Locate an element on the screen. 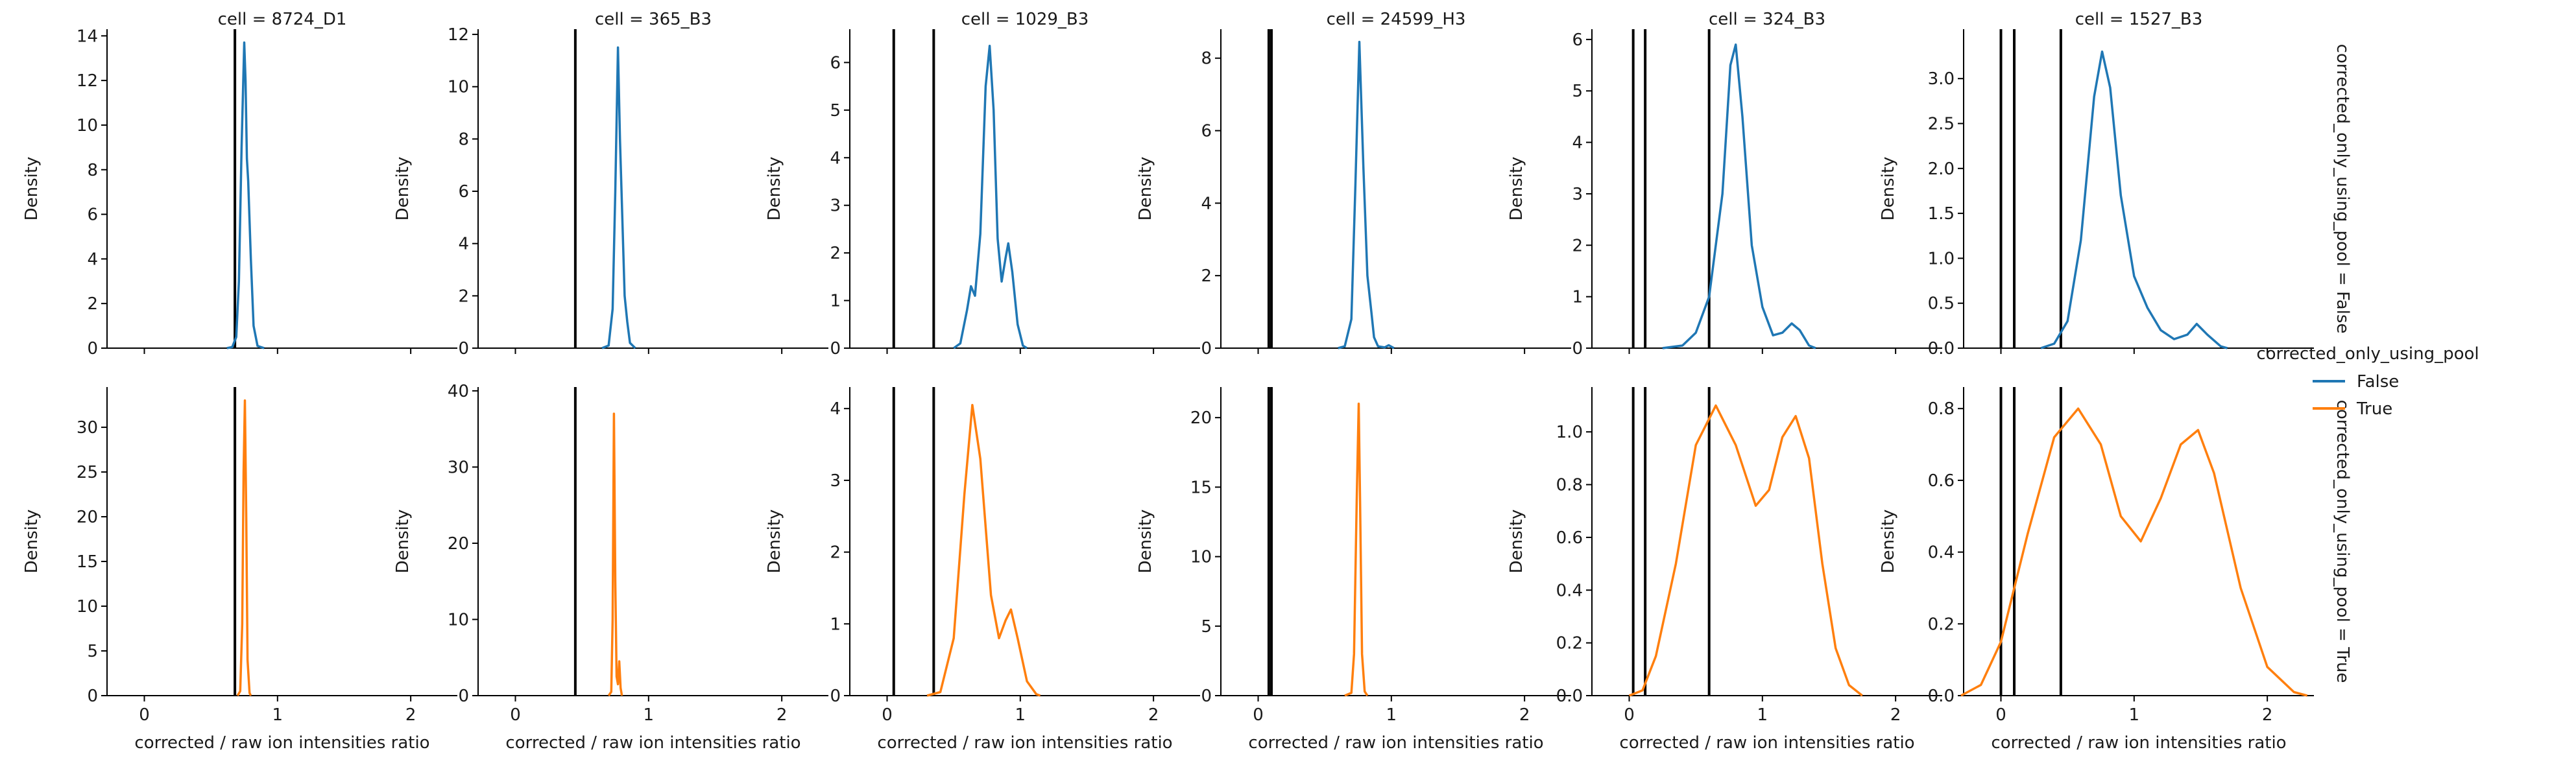  y-tick-label: 14 is located at coordinates (87, 37).